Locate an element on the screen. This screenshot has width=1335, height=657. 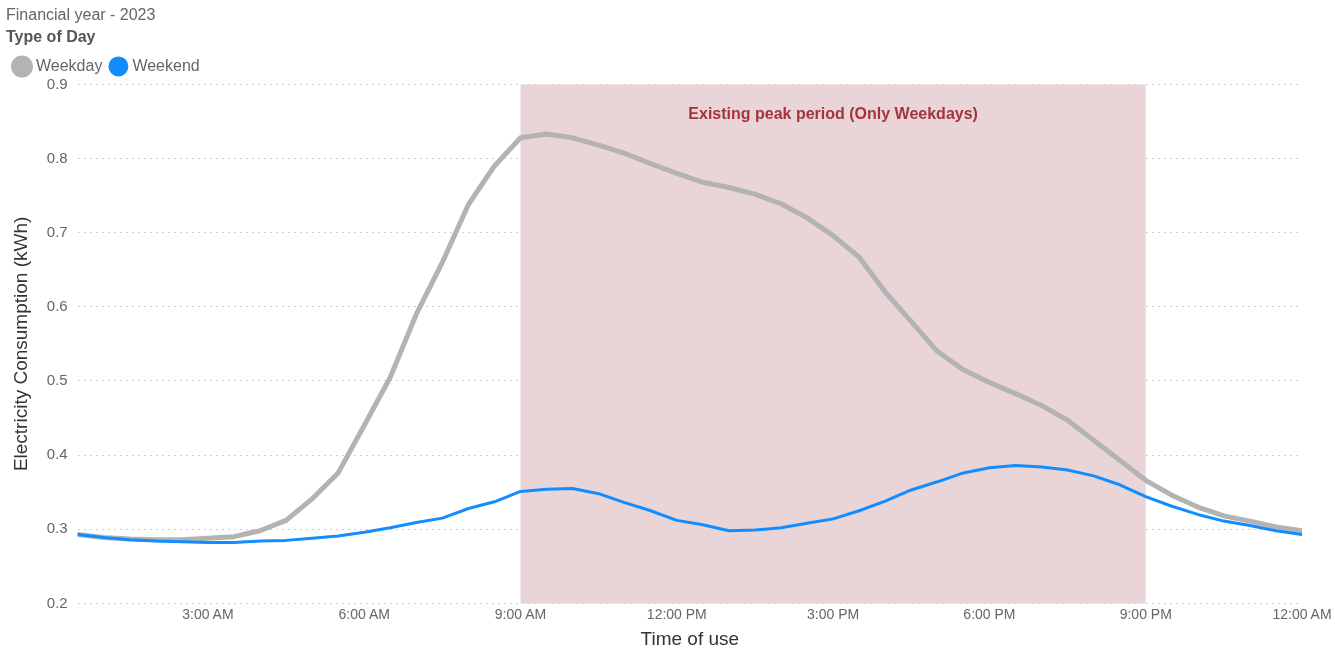
x-tick-label: 9:00 AM is located at coordinates (520, 613).